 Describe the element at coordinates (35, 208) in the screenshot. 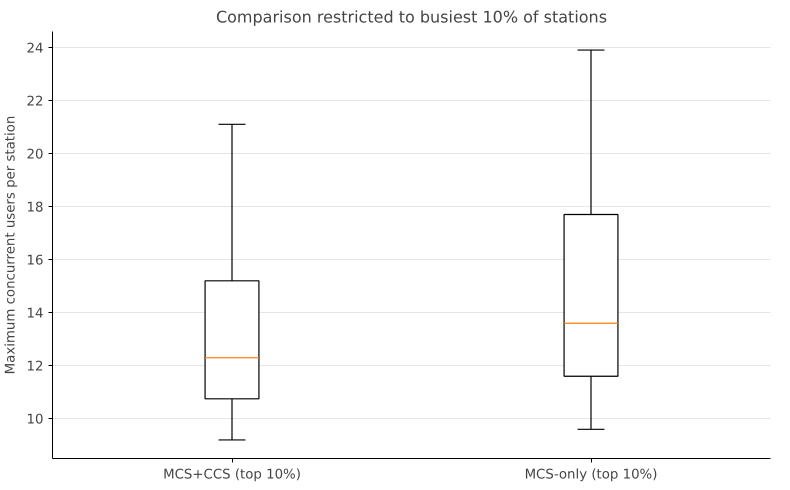

I see `y-tick-label: 18` at that location.